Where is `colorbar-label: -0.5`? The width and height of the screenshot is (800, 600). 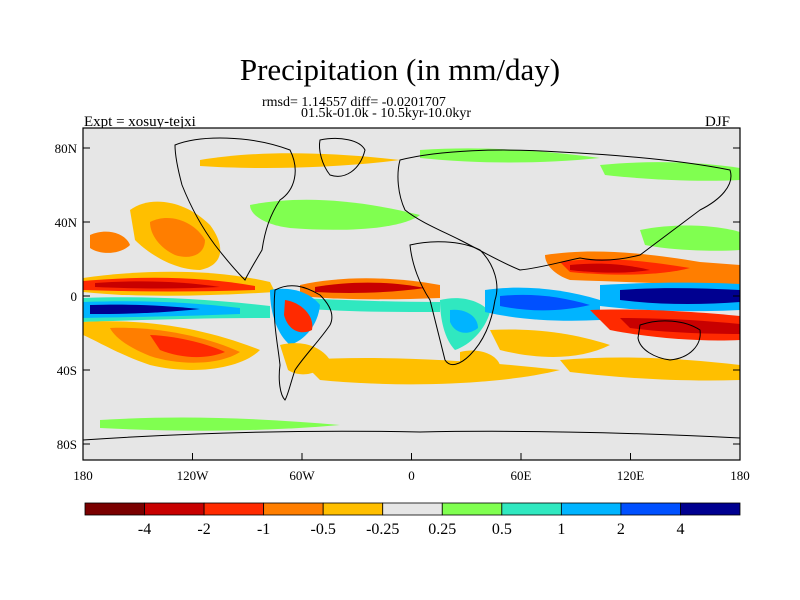
colorbar-label: -0.5 is located at coordinates (323, 529).